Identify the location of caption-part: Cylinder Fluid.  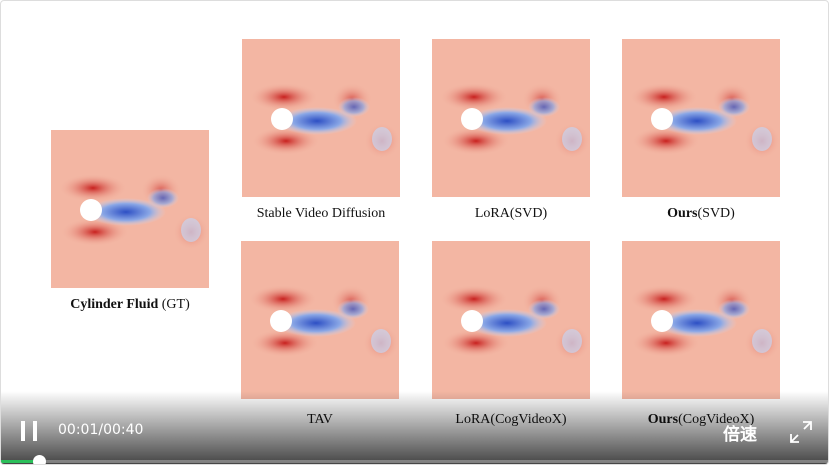
(114, 304).